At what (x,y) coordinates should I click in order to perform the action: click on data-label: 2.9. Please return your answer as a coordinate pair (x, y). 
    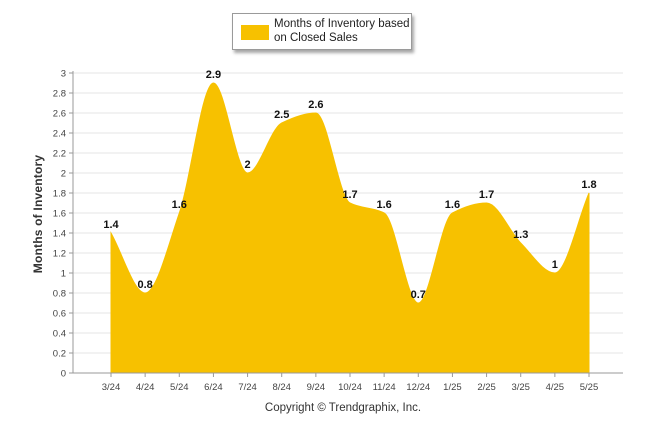
    Looking at the image, I should click on (213, 75).